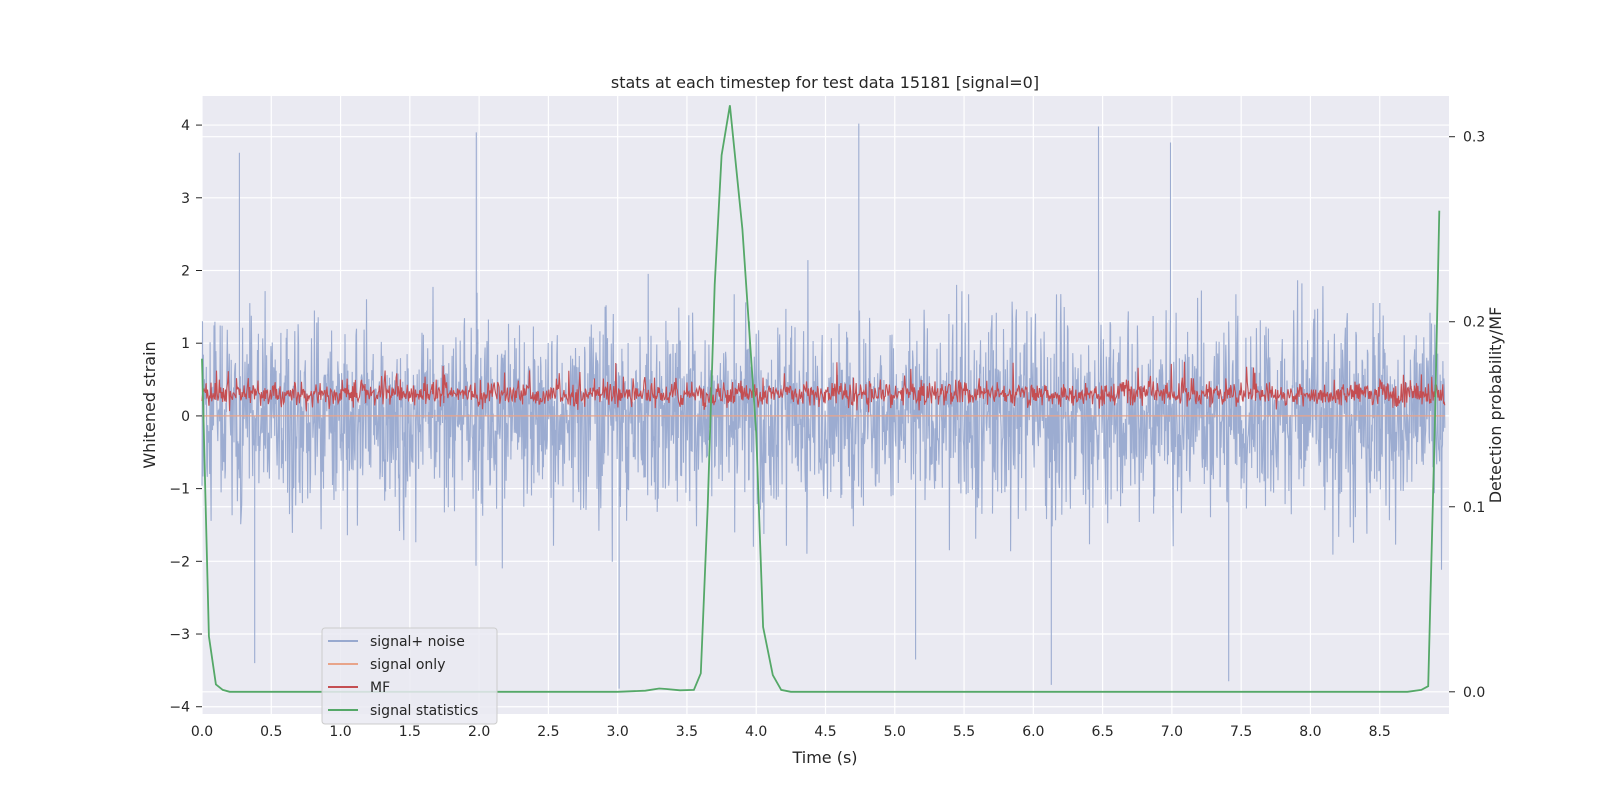 The image size is (1600, 800). Describe the element at coordinates (179, 490) in the screenshot. I see `y-tick-label: −1` at that location.